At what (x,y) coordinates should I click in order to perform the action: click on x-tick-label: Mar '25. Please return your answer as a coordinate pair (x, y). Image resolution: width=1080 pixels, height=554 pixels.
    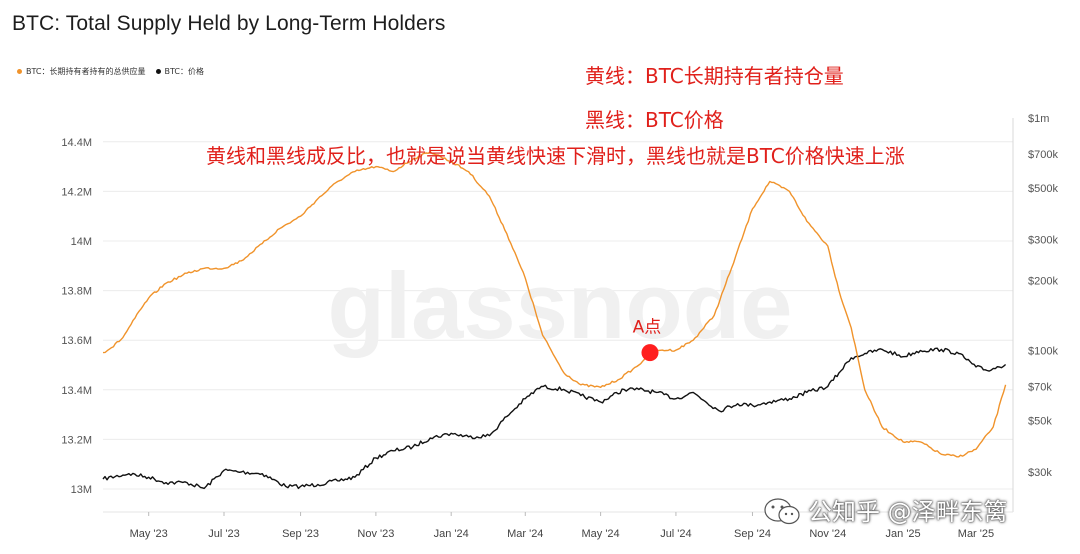
    Looking at the image, I should click on (976, 534).